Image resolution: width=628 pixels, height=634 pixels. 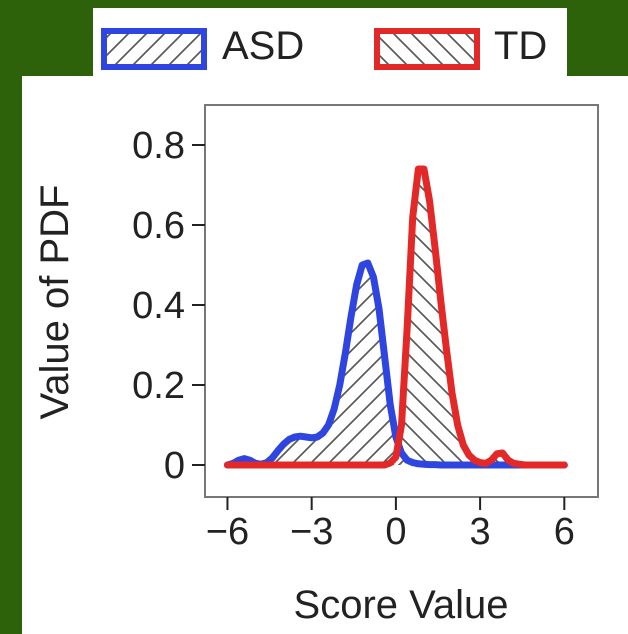 I want to click on x-tick-label: 3, so click(x=480, y=532).